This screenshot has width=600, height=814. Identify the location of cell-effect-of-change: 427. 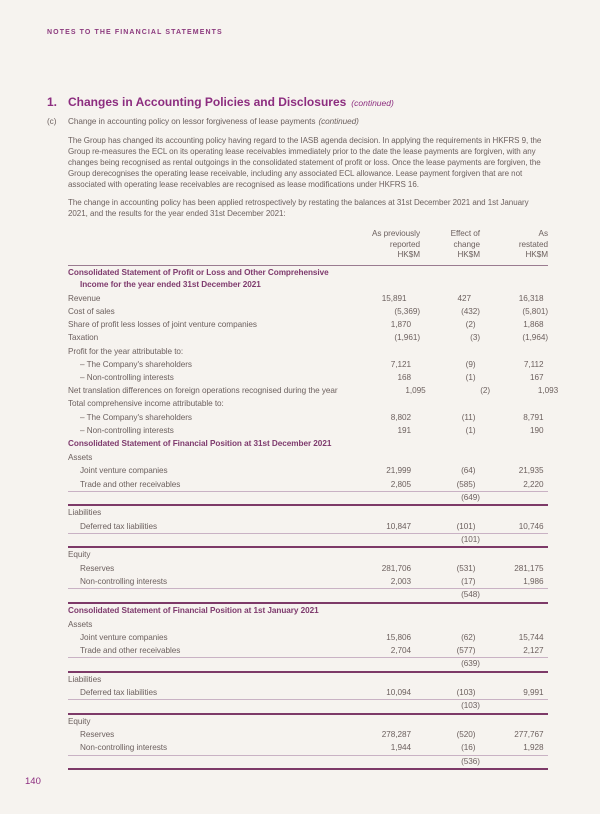
(464, 298).